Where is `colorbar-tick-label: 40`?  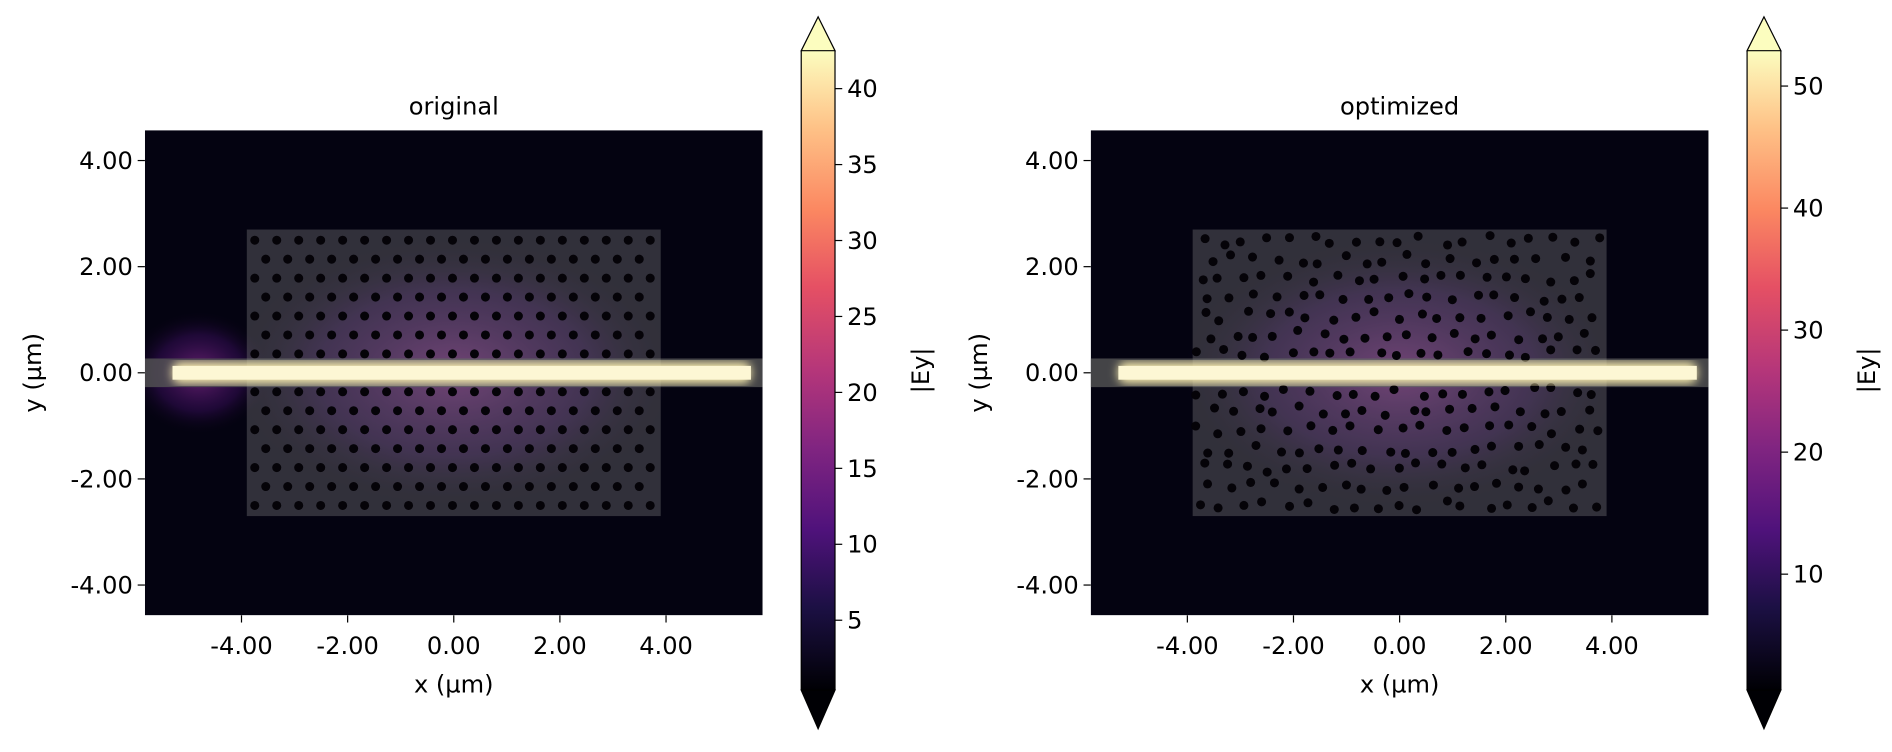
colorbar-tick-label: 40 is located at coordinates (862, 89).